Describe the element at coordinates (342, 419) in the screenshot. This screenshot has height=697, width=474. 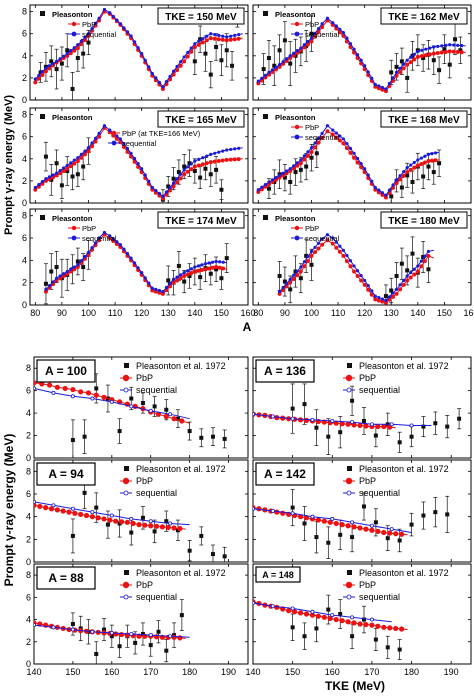
I see `sequential-line` at that location.